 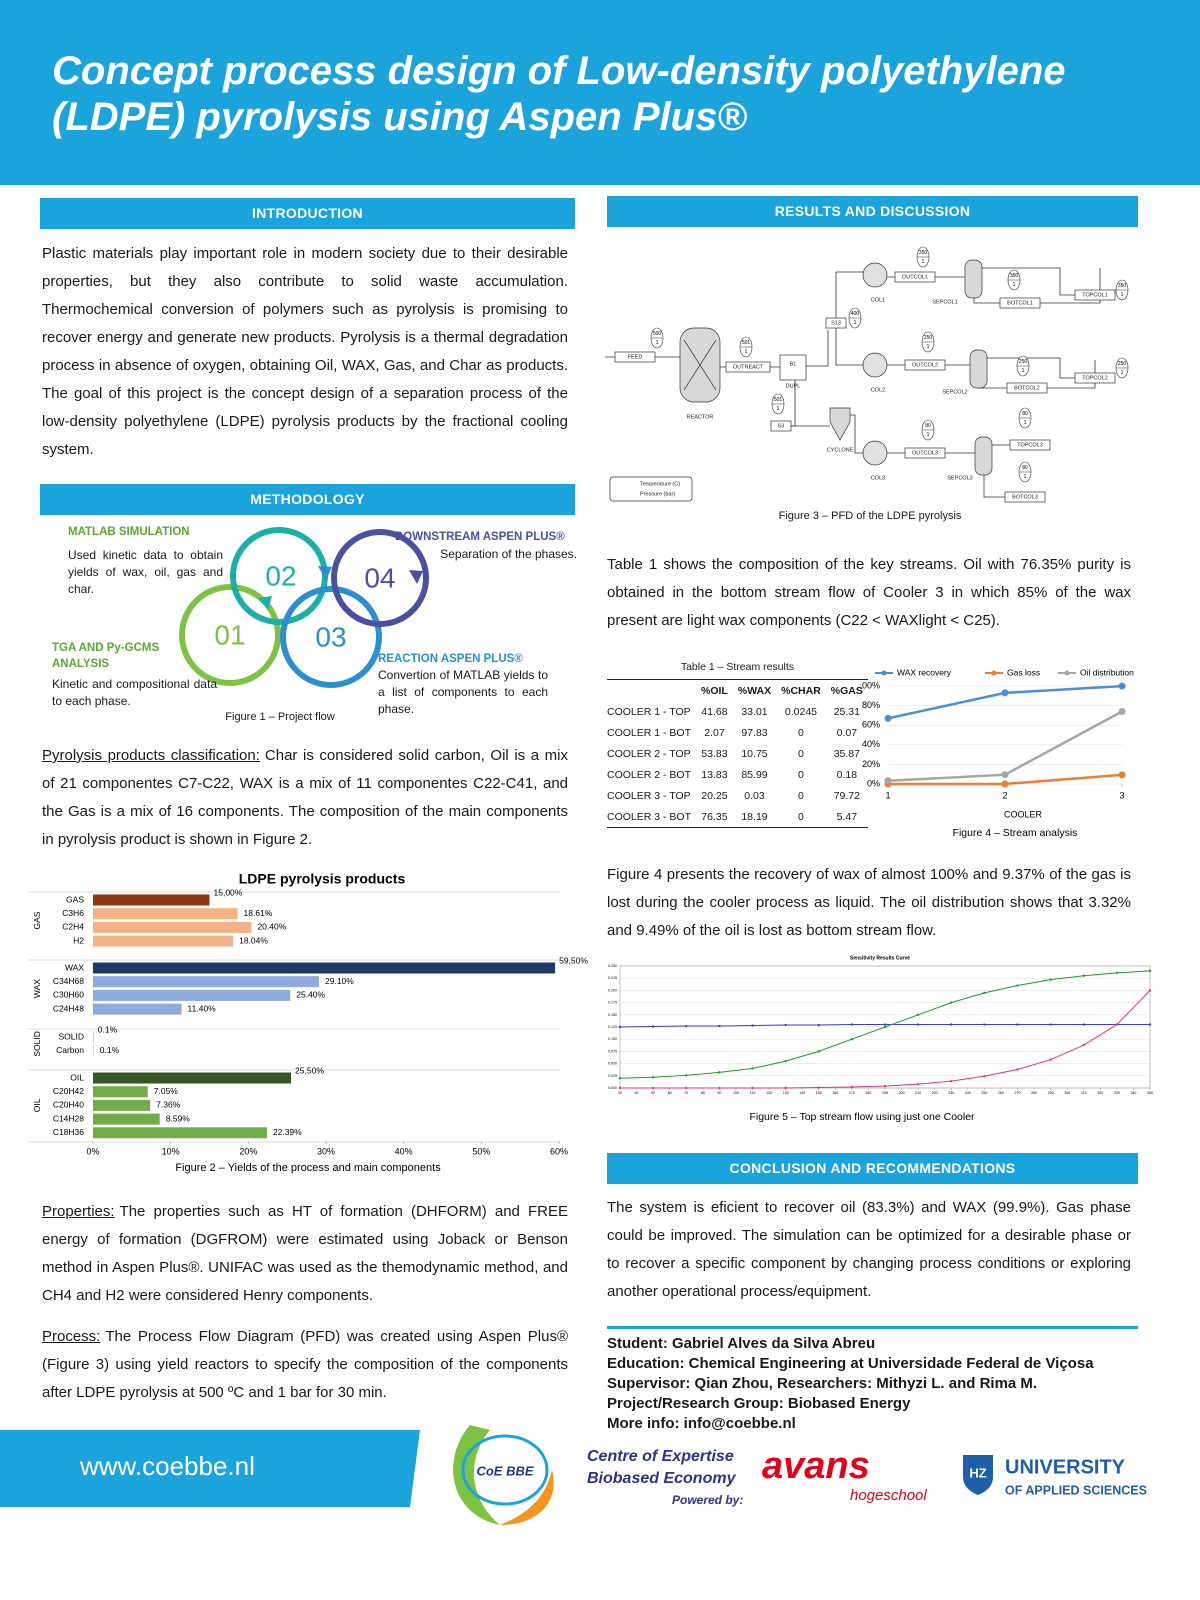 I want to click on y-tick-label: 40%, so click(x=871, y=744).